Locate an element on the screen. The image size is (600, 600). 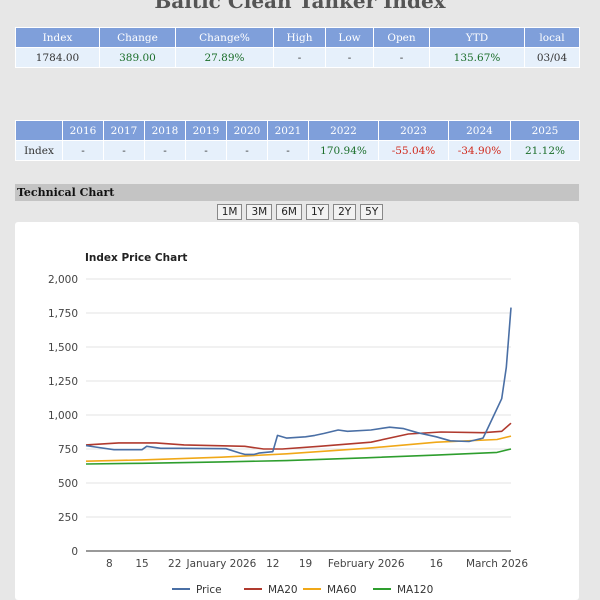
quote-header-high: High is located at coordinates (299, 37).